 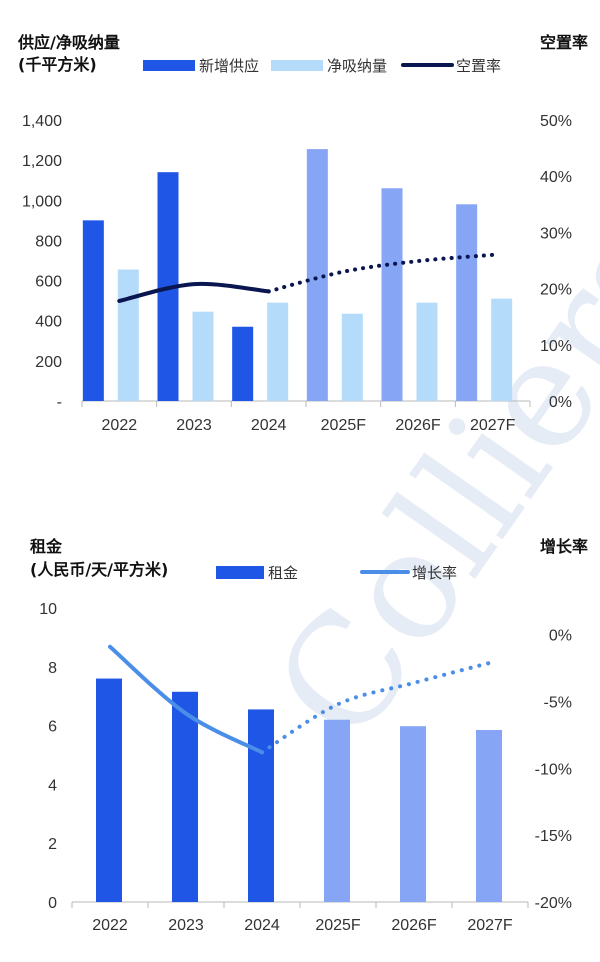 What do you see at coordinates (490, 925) in the screenshot?
I see `chart2-category-label: 2027F` at bounding box center [490, 925].